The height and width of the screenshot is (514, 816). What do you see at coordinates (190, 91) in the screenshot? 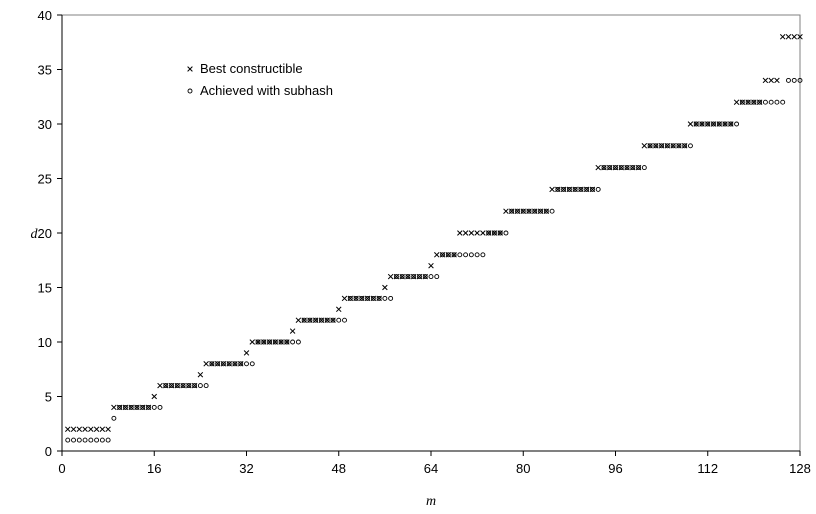
I see `legend-marker-circle` at bounding box center [190, 91].